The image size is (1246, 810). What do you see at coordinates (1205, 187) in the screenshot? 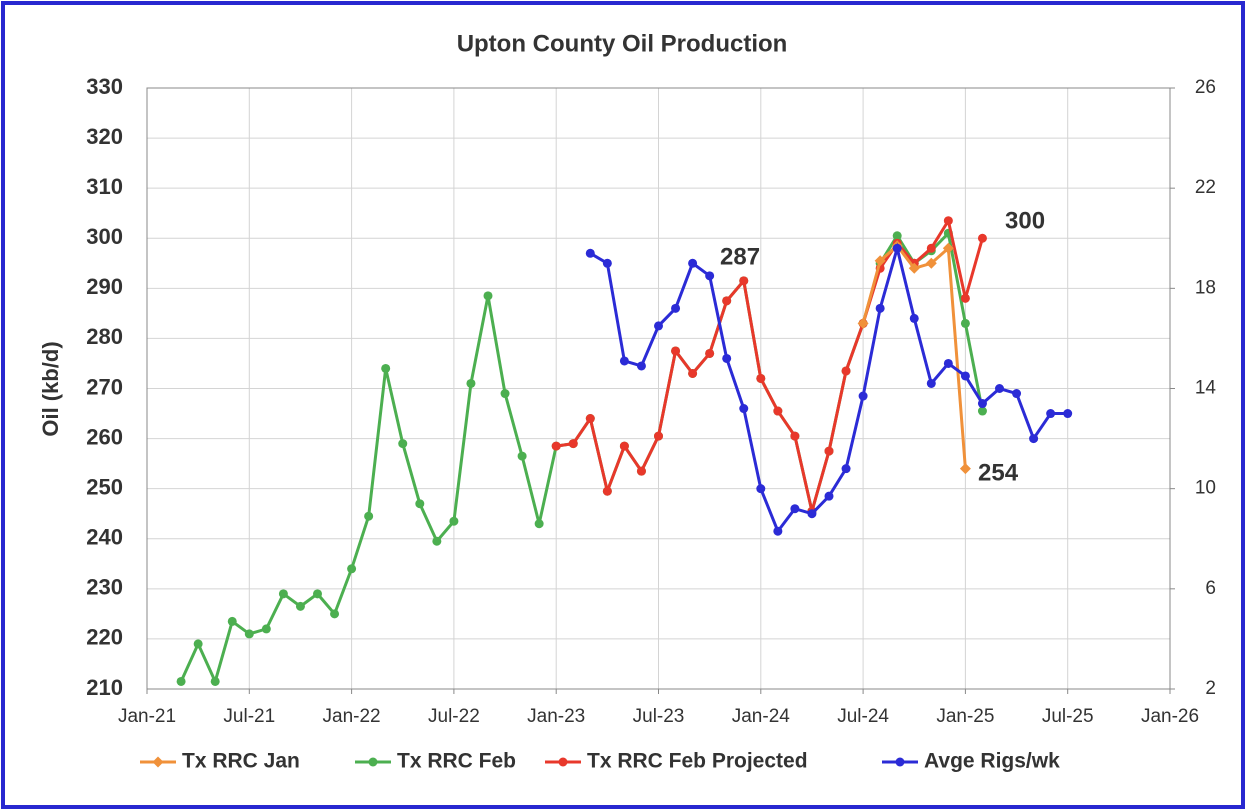
I see `y2-tick-label: 22` at bounding box center [1205, 187].